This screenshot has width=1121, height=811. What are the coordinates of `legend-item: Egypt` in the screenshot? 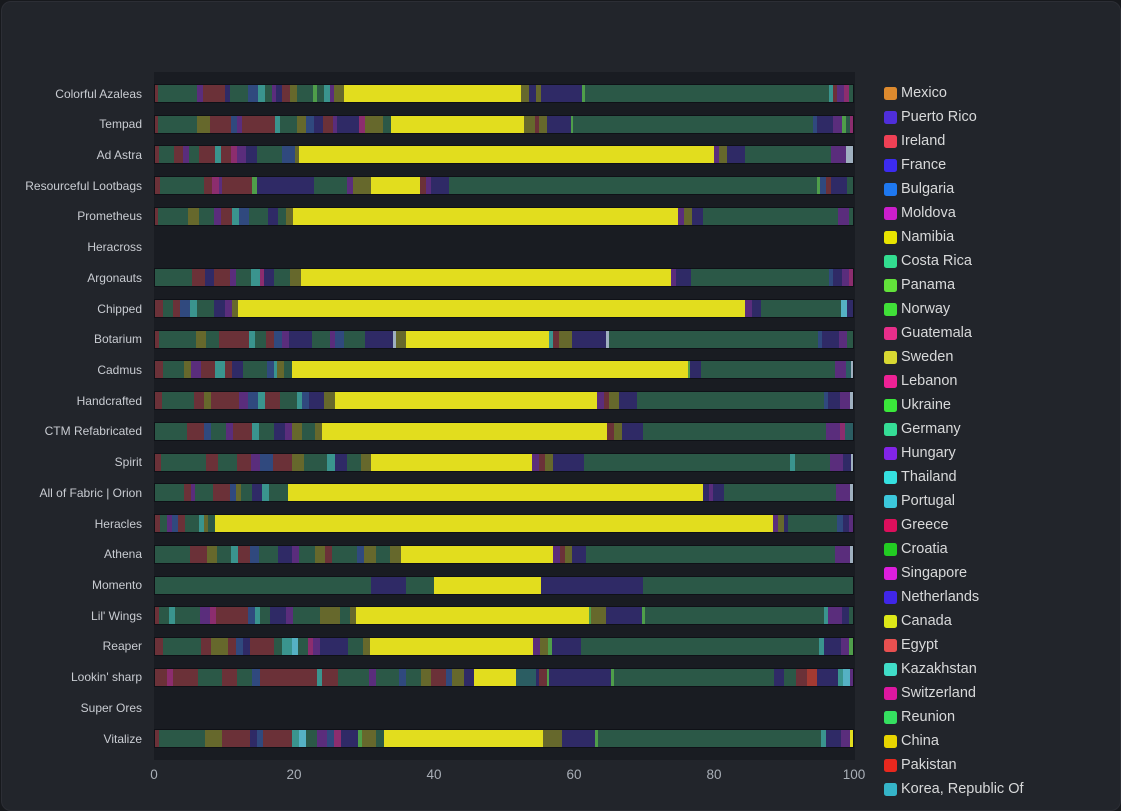 It's located at (1001, 645).